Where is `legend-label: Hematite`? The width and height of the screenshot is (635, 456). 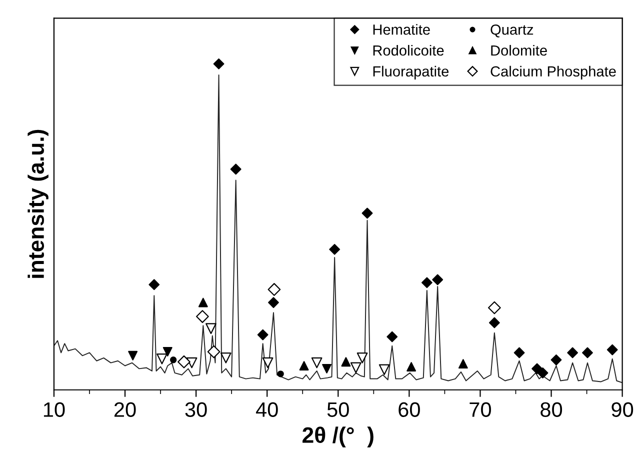
legend-label: Hematite is located at coordinates (401, 29).